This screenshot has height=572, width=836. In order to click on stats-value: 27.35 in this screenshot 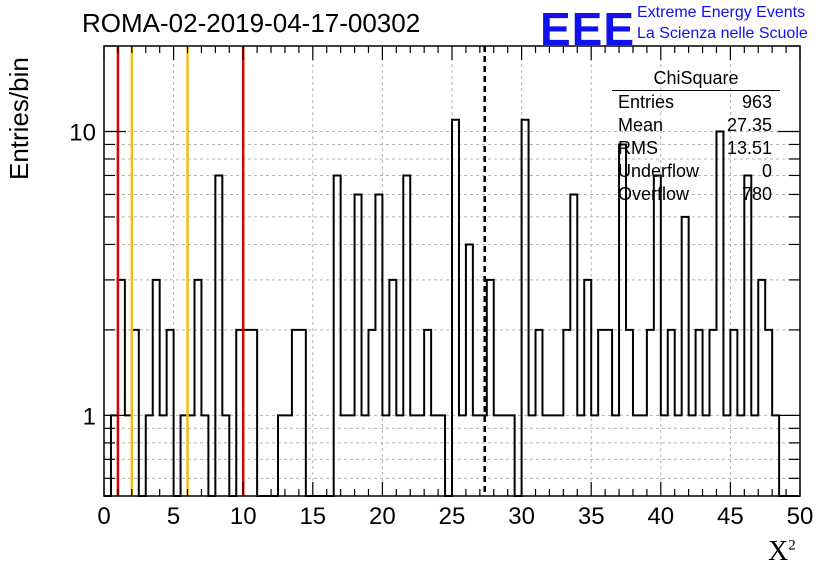, I will do `click(749, 125)`.